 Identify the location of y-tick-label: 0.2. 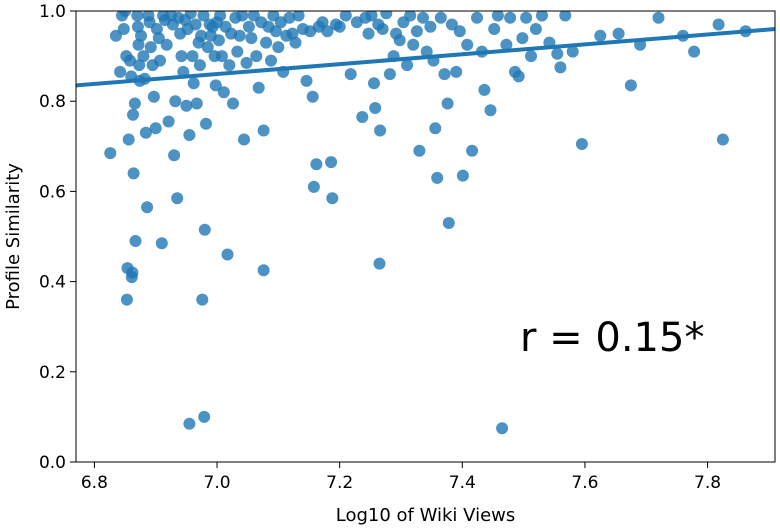
(52, 373).